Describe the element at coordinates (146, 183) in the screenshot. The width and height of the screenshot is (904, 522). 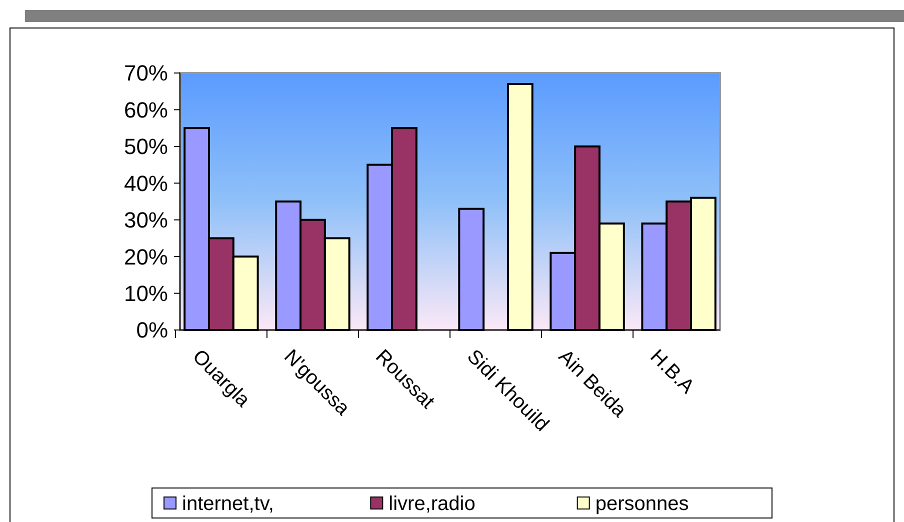
I see `y-tick-label: 40%` at that location.